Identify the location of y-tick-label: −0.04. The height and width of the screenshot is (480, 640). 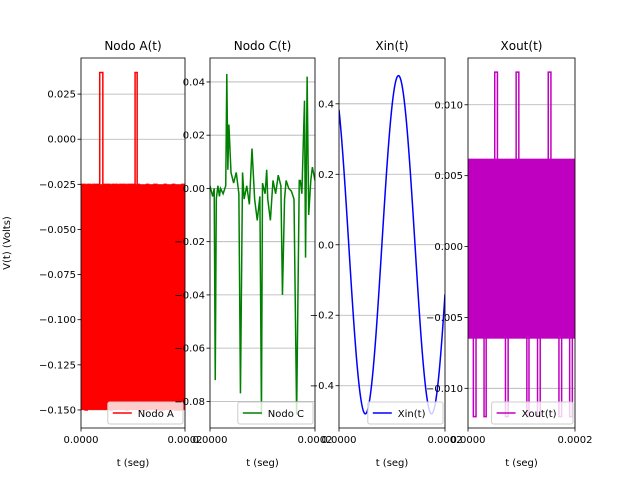
(189, 295).